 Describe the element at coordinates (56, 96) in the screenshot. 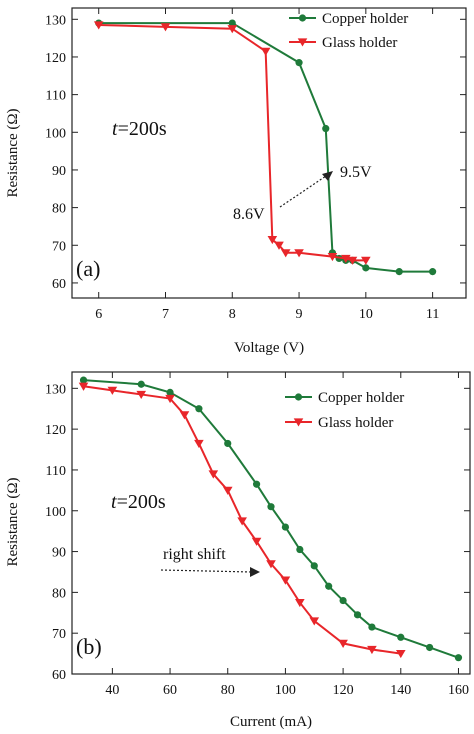

I see `panel-a-y-tick-label: 110` at that location.